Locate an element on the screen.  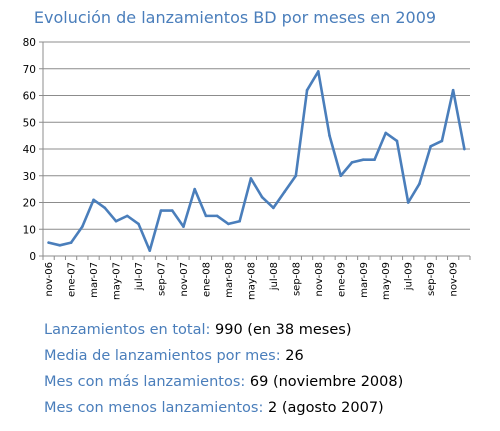
x-tick-label: may-07 is located at coordinates (117, 281).